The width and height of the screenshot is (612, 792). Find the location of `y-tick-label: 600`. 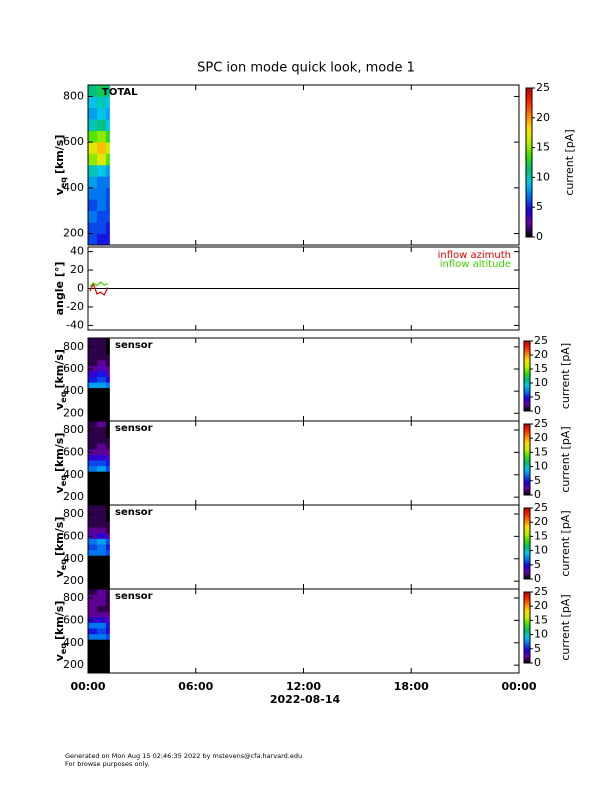

y-tick-label: 600 is located at coordinates (73, 451).